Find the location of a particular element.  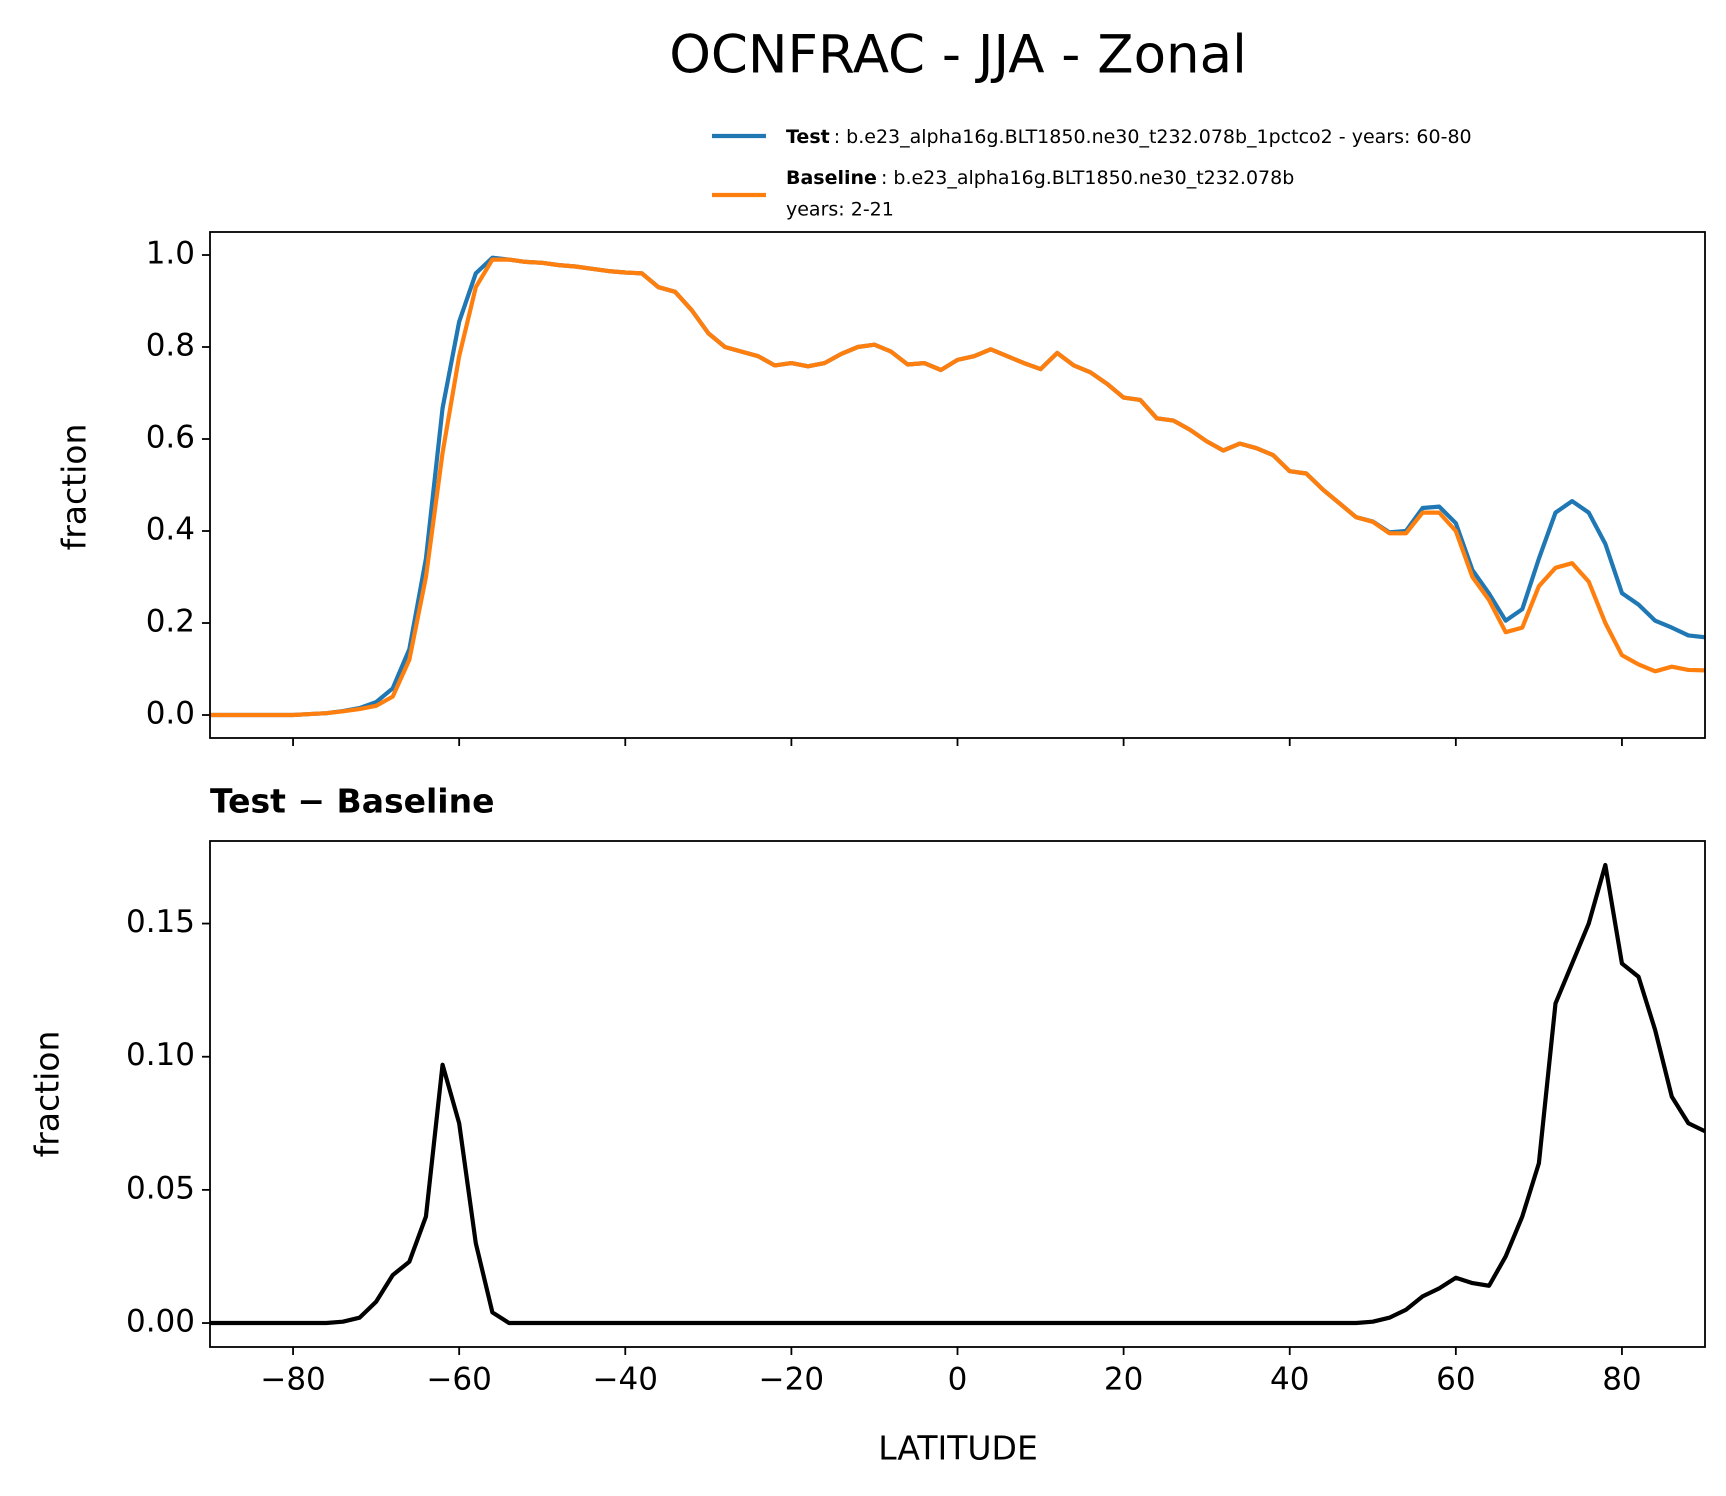

panel-title: Test − Baseline is located at coordinates (352, 801).